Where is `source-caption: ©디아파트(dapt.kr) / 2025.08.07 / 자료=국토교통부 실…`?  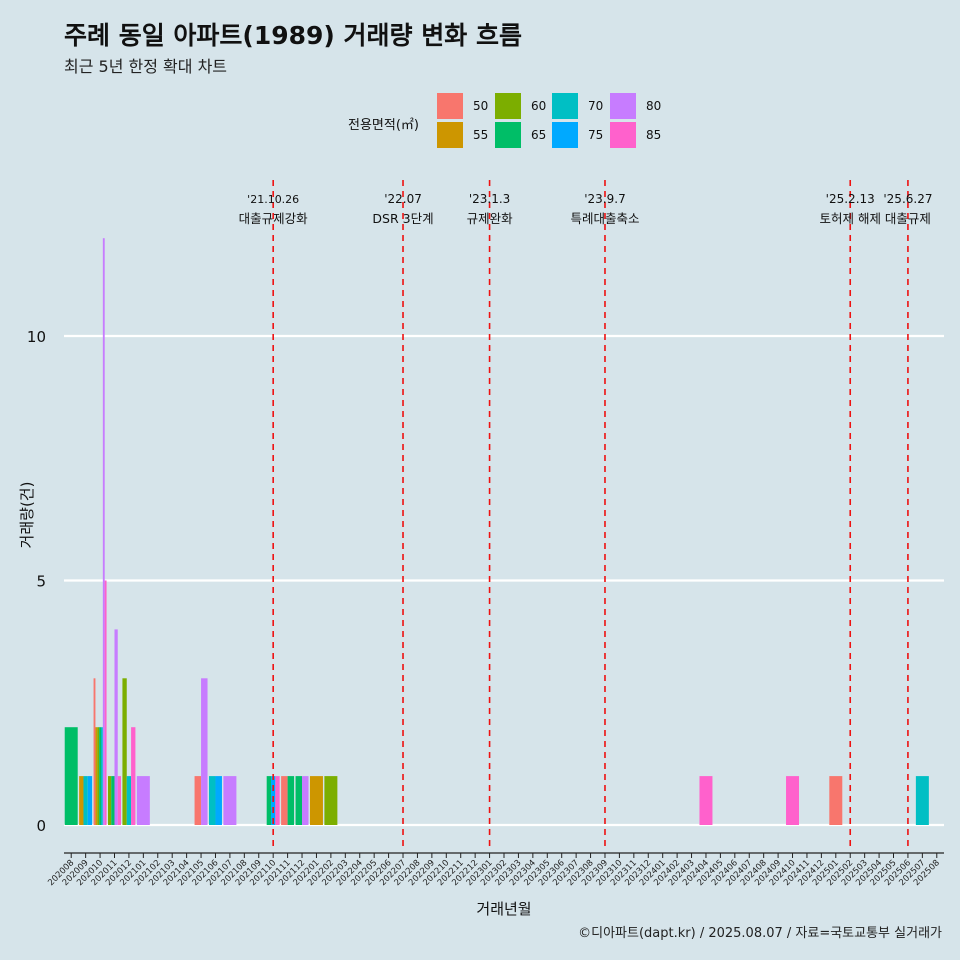 source-caption: ©디아파트(dapt.kr) / 2025.08.07 / 자료=국토교통부 실… is located at coordinates (760, 933).